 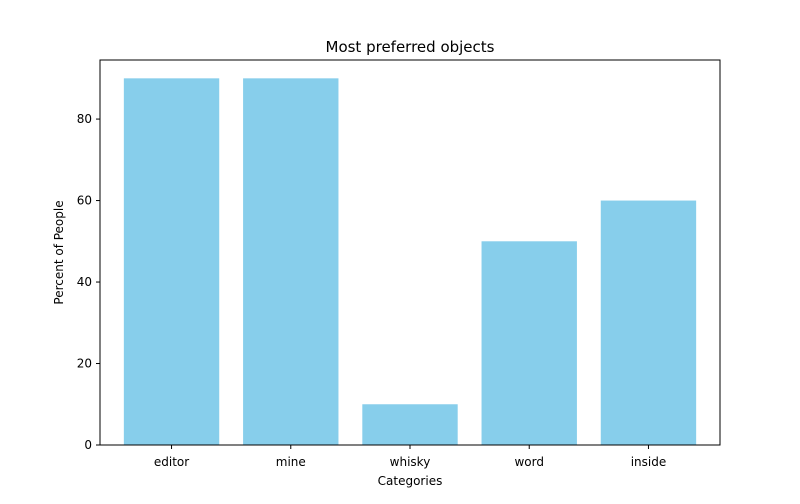 What do you see at coordinates (84, 364) in the screenshot?
I see `y-tick-label: 20` at bounding box center [84, 364].